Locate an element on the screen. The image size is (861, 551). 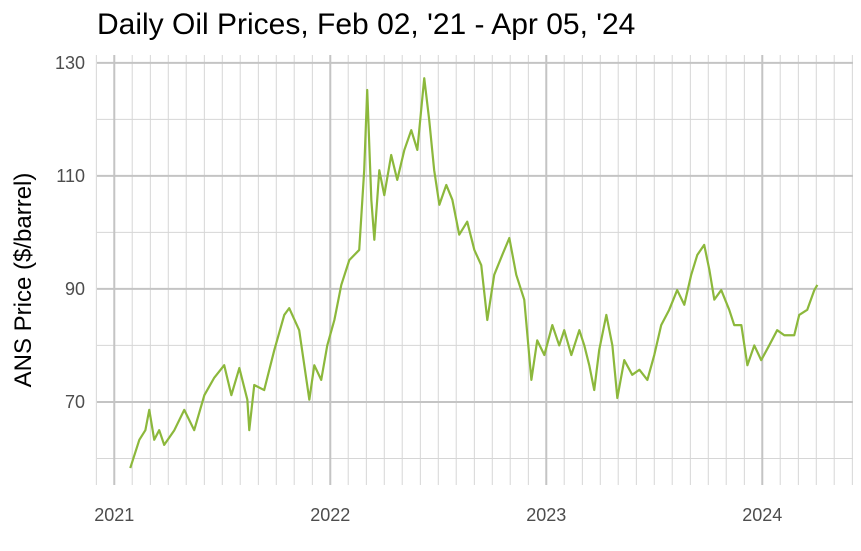
x-tick-label: 2024 is located at coordinates (762, 515).